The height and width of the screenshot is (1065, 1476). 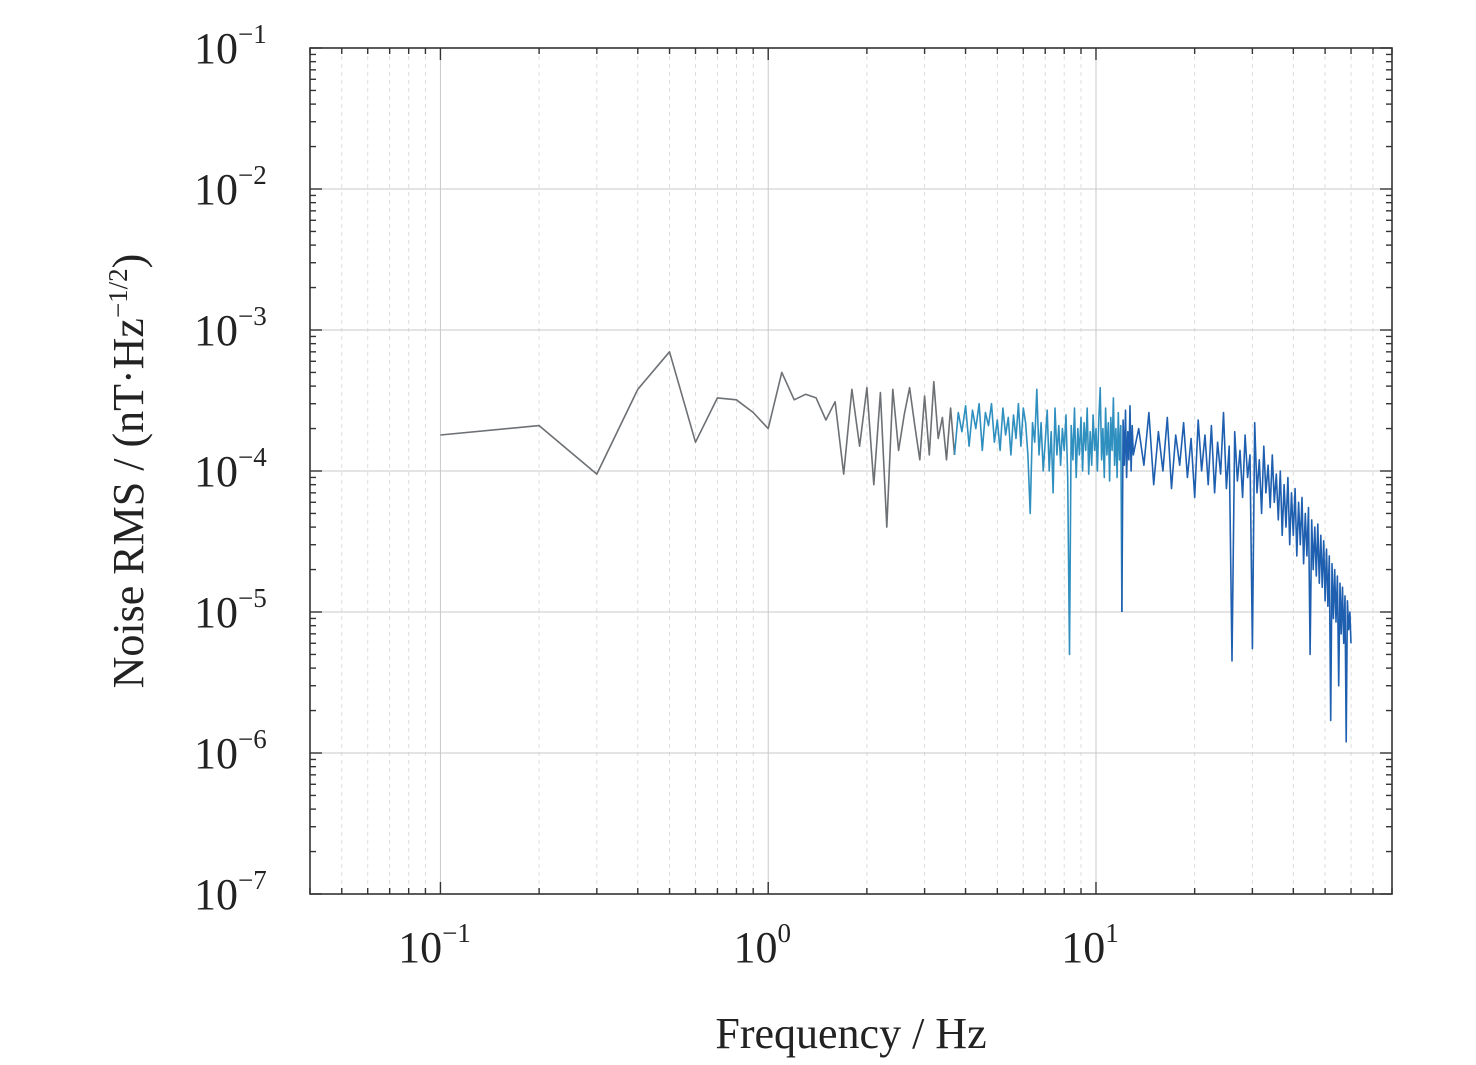 I want to click on y-axis-title-close: ), so click(x=128, y=261).